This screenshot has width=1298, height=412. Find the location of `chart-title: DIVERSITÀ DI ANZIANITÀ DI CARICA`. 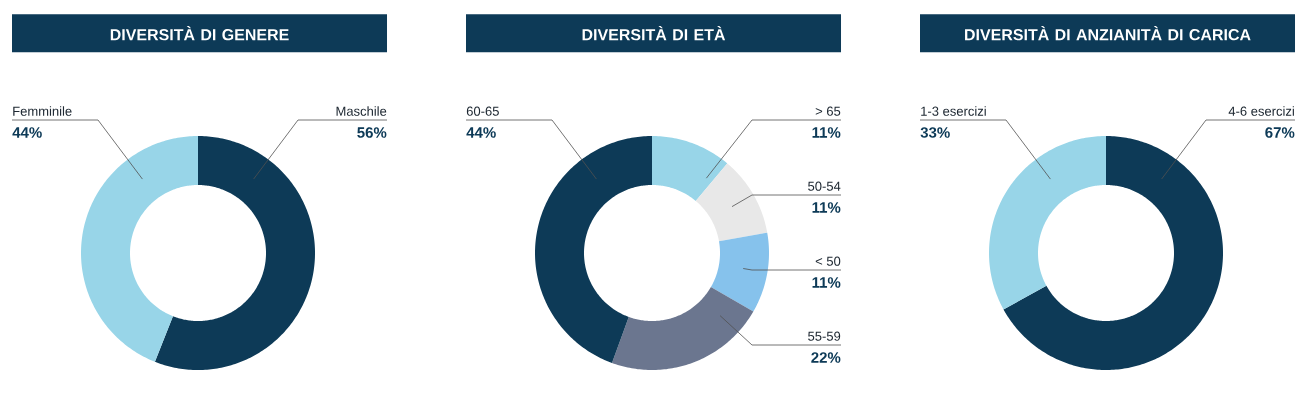

chart-title: DIVERSITÀ DI ANZIANITÀ DI CARICA is located at coordinates (1108, 33).